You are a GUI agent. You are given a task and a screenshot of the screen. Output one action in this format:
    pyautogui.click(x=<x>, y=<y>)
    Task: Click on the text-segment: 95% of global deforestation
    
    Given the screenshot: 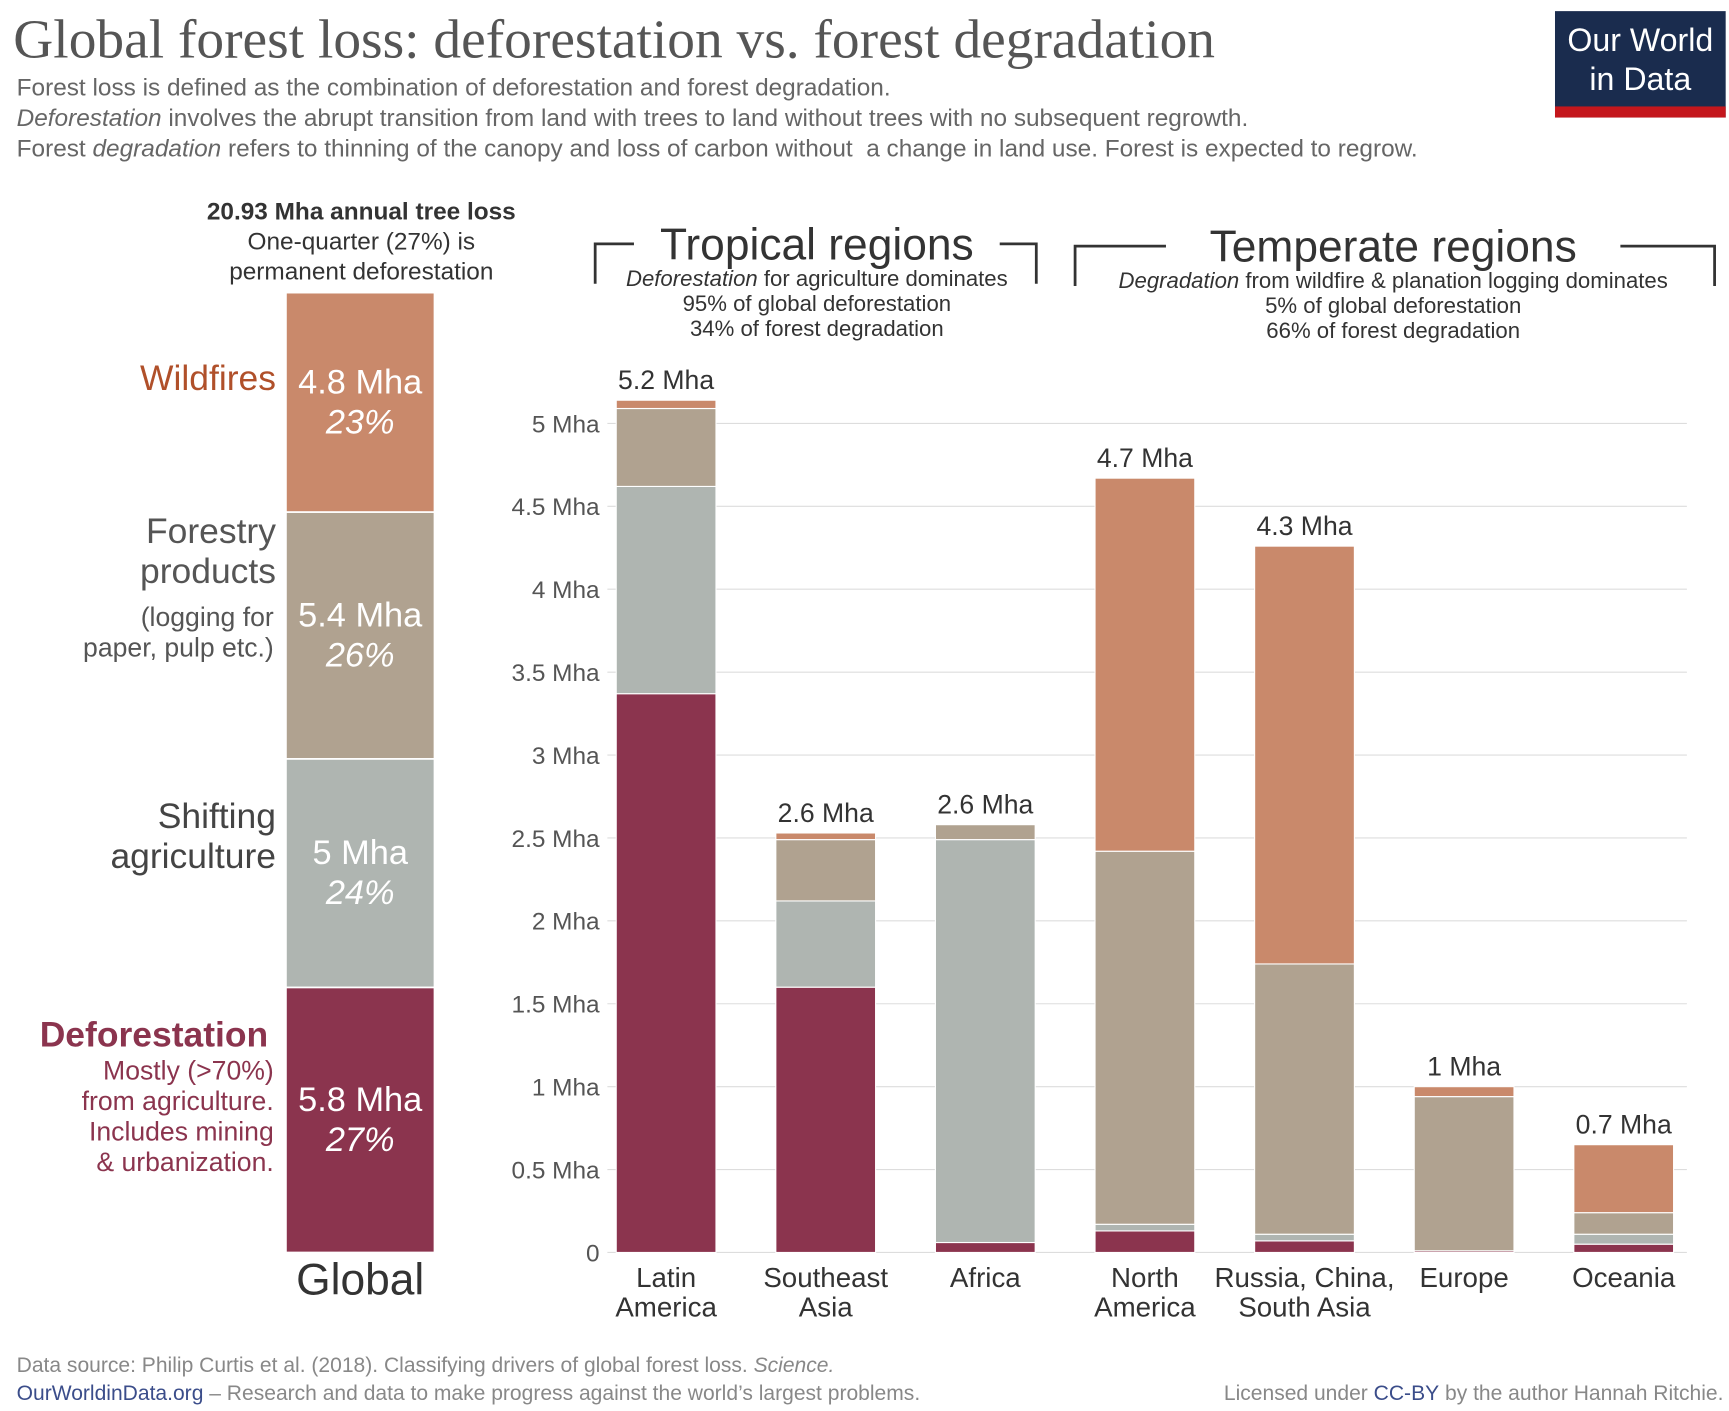 What is the action you would take?
    pyautogui.click(x=817, y=303)
    